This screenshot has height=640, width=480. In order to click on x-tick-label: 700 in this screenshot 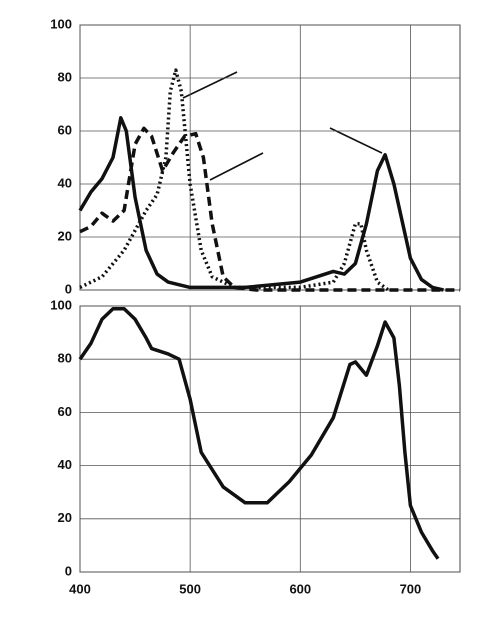, I will do `click(411, 588)`.